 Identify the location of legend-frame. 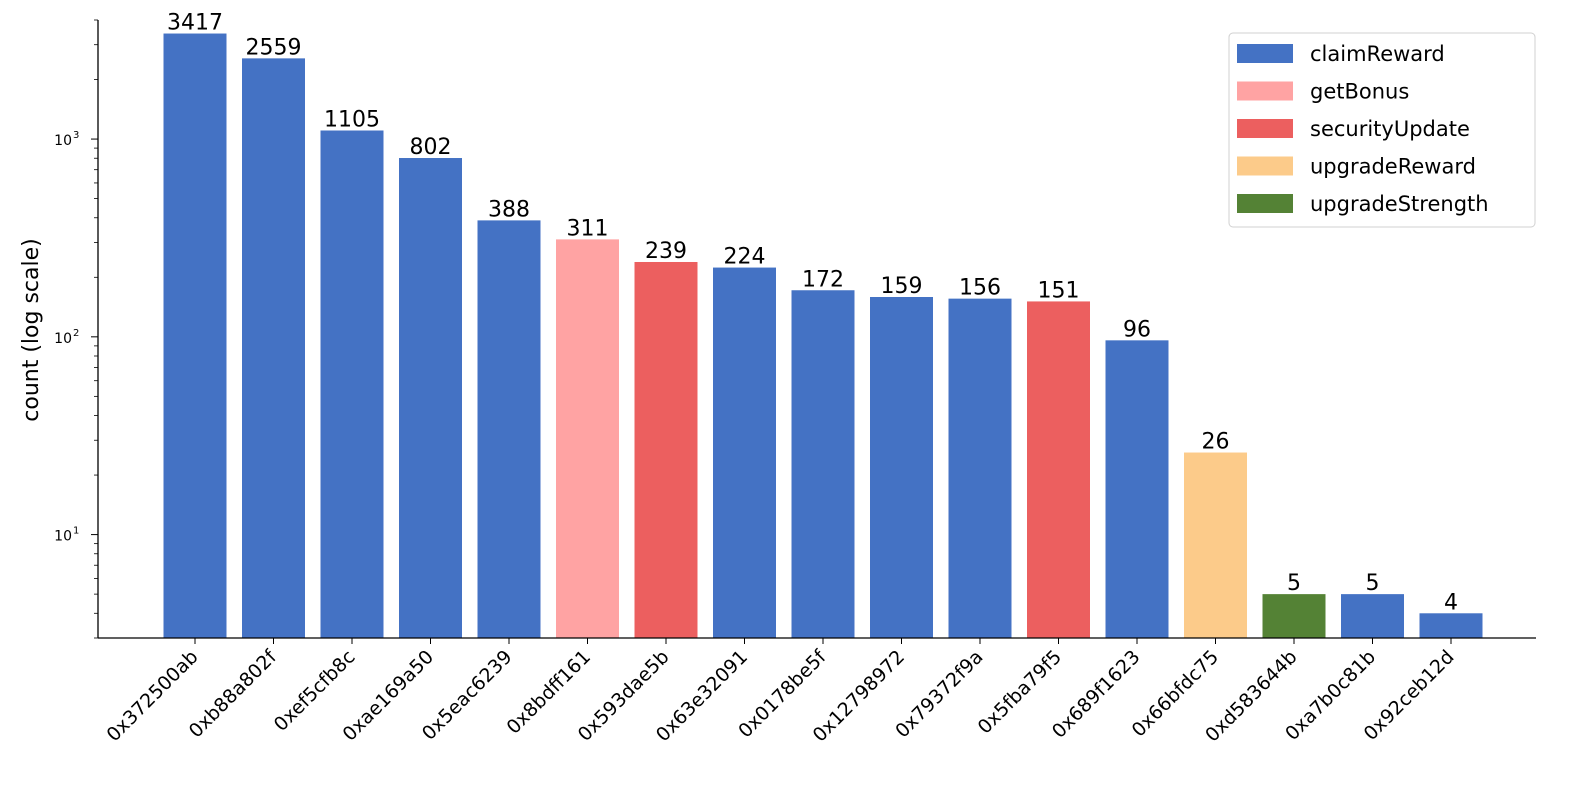
(1382, 130).